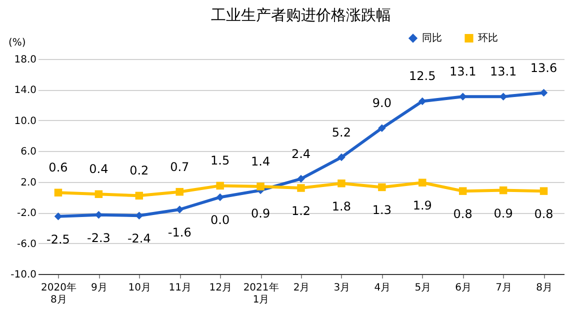 The height and width of the screenshot is (310, 576). What do you see at coordinates (58, 167) in the screenshot?
I see `data-label: 0.6` at bounding box center [58, 167].